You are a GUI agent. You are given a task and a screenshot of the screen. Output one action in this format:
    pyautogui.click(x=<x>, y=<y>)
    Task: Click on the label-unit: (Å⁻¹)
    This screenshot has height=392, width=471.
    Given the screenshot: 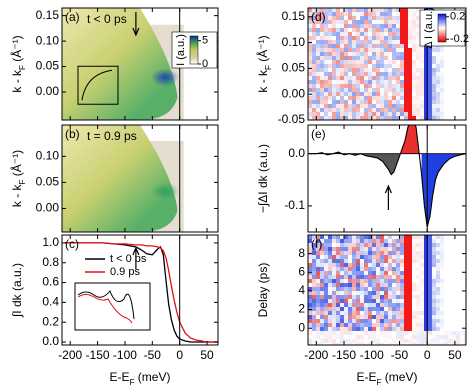 What is the action you would take?
    pyautogui.click(x=262, y=50)
    